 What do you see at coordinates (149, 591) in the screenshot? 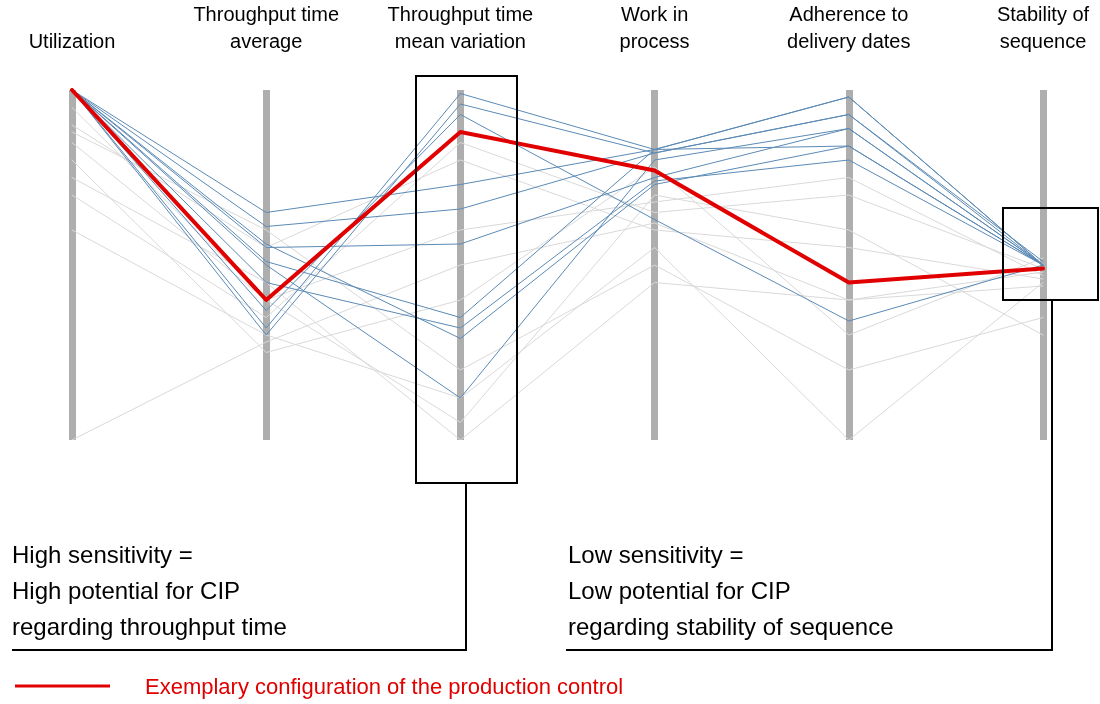
I see `text: High sensitivity = High potential for CIP regarding throughput time` at bounding box center [149, 591].